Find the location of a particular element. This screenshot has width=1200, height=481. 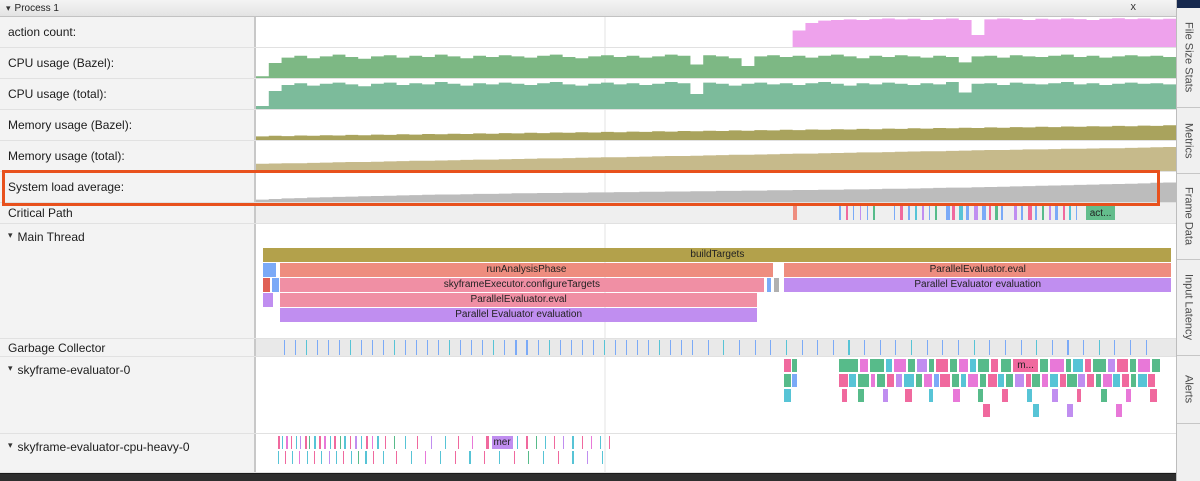

garbage-collector-track is located at coordinates (716, 347).